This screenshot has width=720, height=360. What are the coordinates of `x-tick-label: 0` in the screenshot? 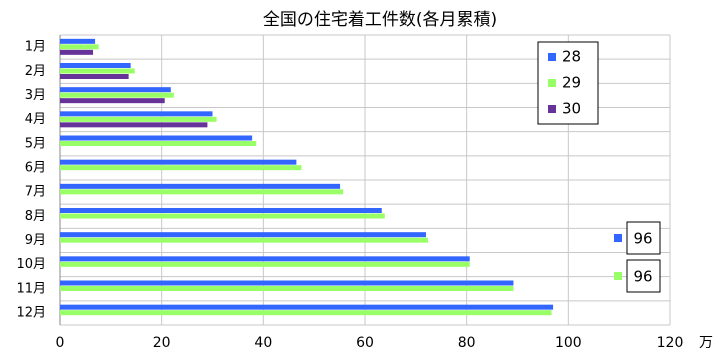 It's located at (60, 343).